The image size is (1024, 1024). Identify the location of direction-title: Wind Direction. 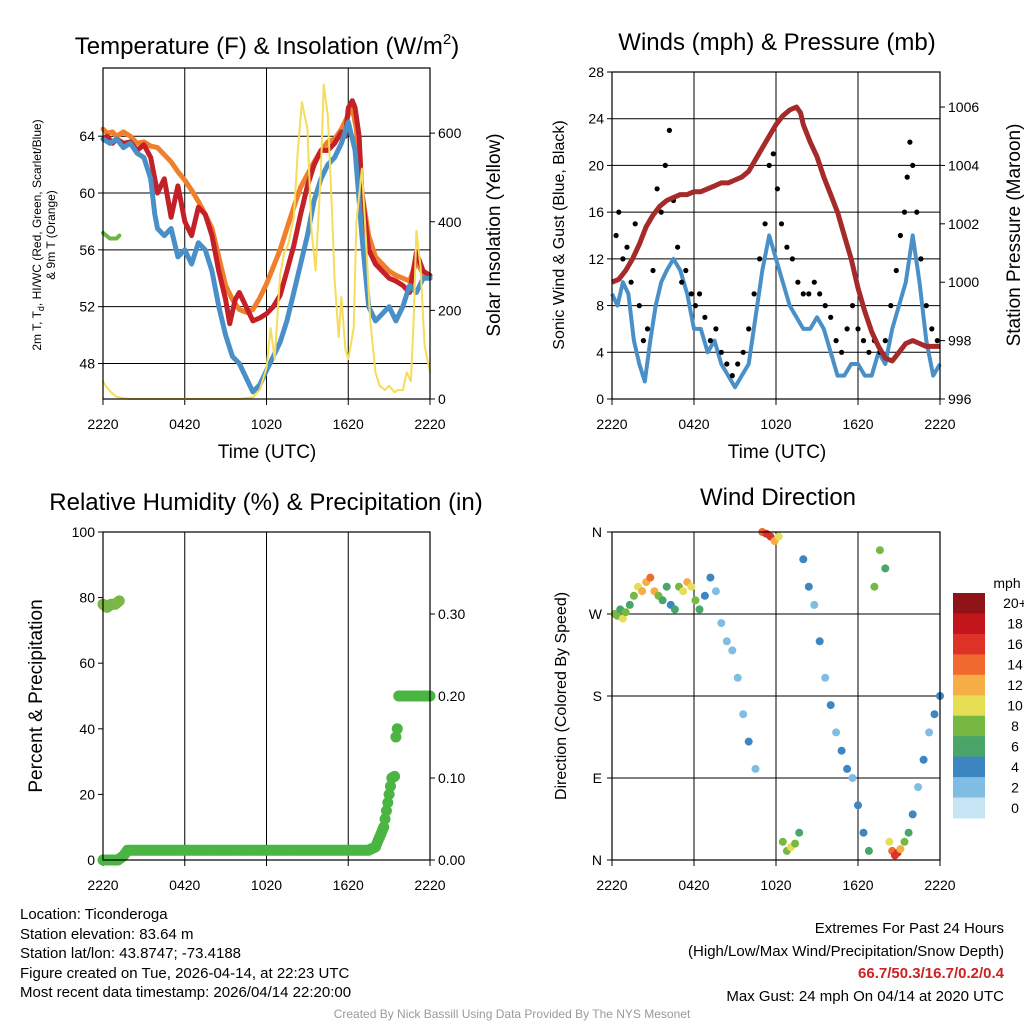
(778, 497).